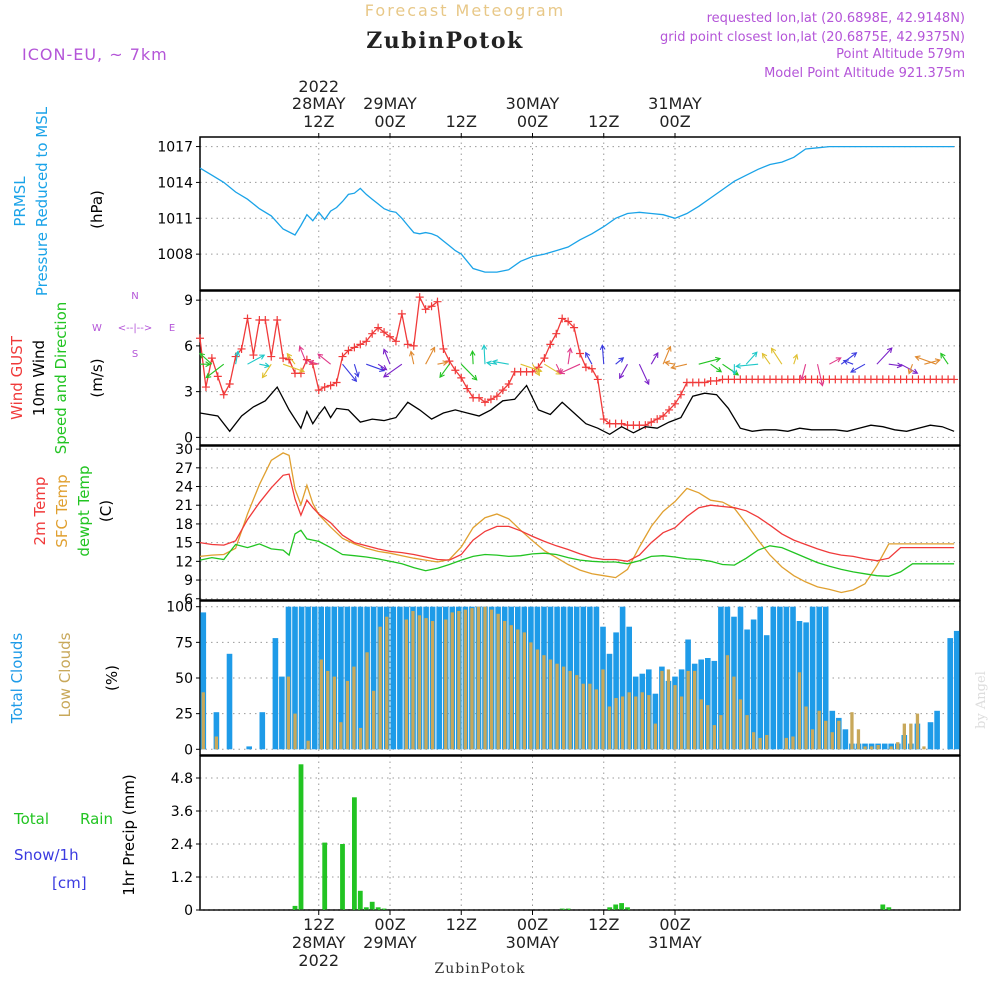 This screenshot has height=1000, width=1000. I want to click on compass-w: W, so click(97, 328).